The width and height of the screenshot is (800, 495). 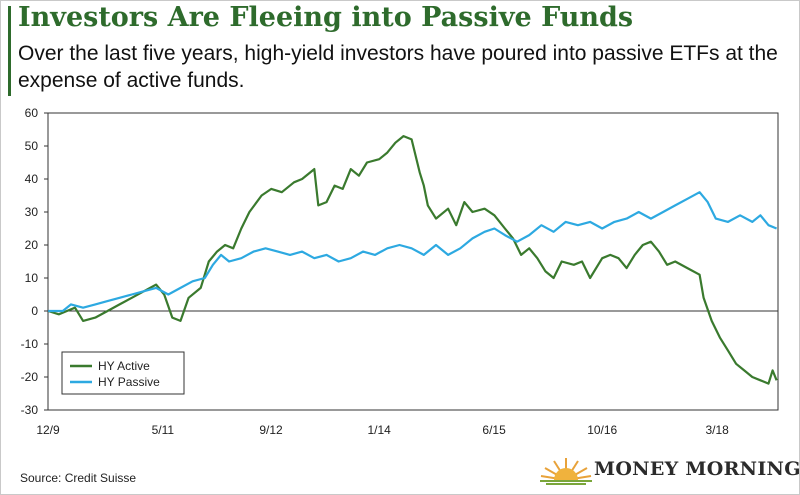 What do you see at coordinates (32, 113) in the screenshot?
I see `y-tick-label: 60` at bounding box center [32, 113].